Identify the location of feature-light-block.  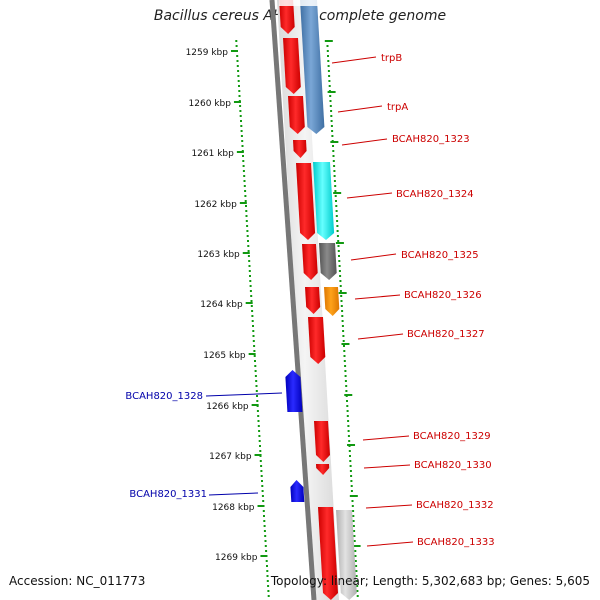
(346, 555).